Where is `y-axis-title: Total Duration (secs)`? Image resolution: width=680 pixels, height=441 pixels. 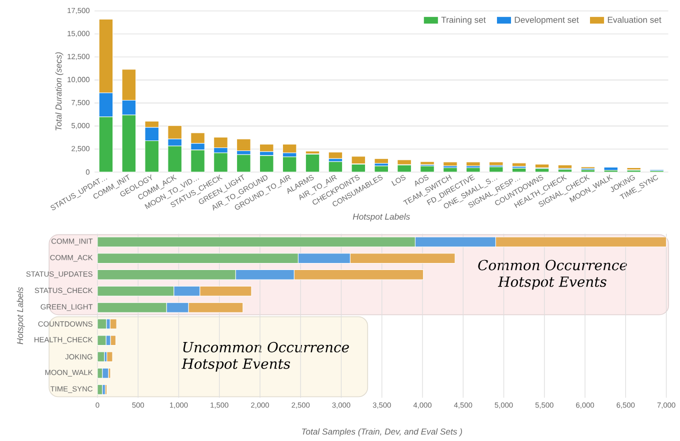
y-axis-title: Total Duration (secs) is located at coordinates (59, 91).